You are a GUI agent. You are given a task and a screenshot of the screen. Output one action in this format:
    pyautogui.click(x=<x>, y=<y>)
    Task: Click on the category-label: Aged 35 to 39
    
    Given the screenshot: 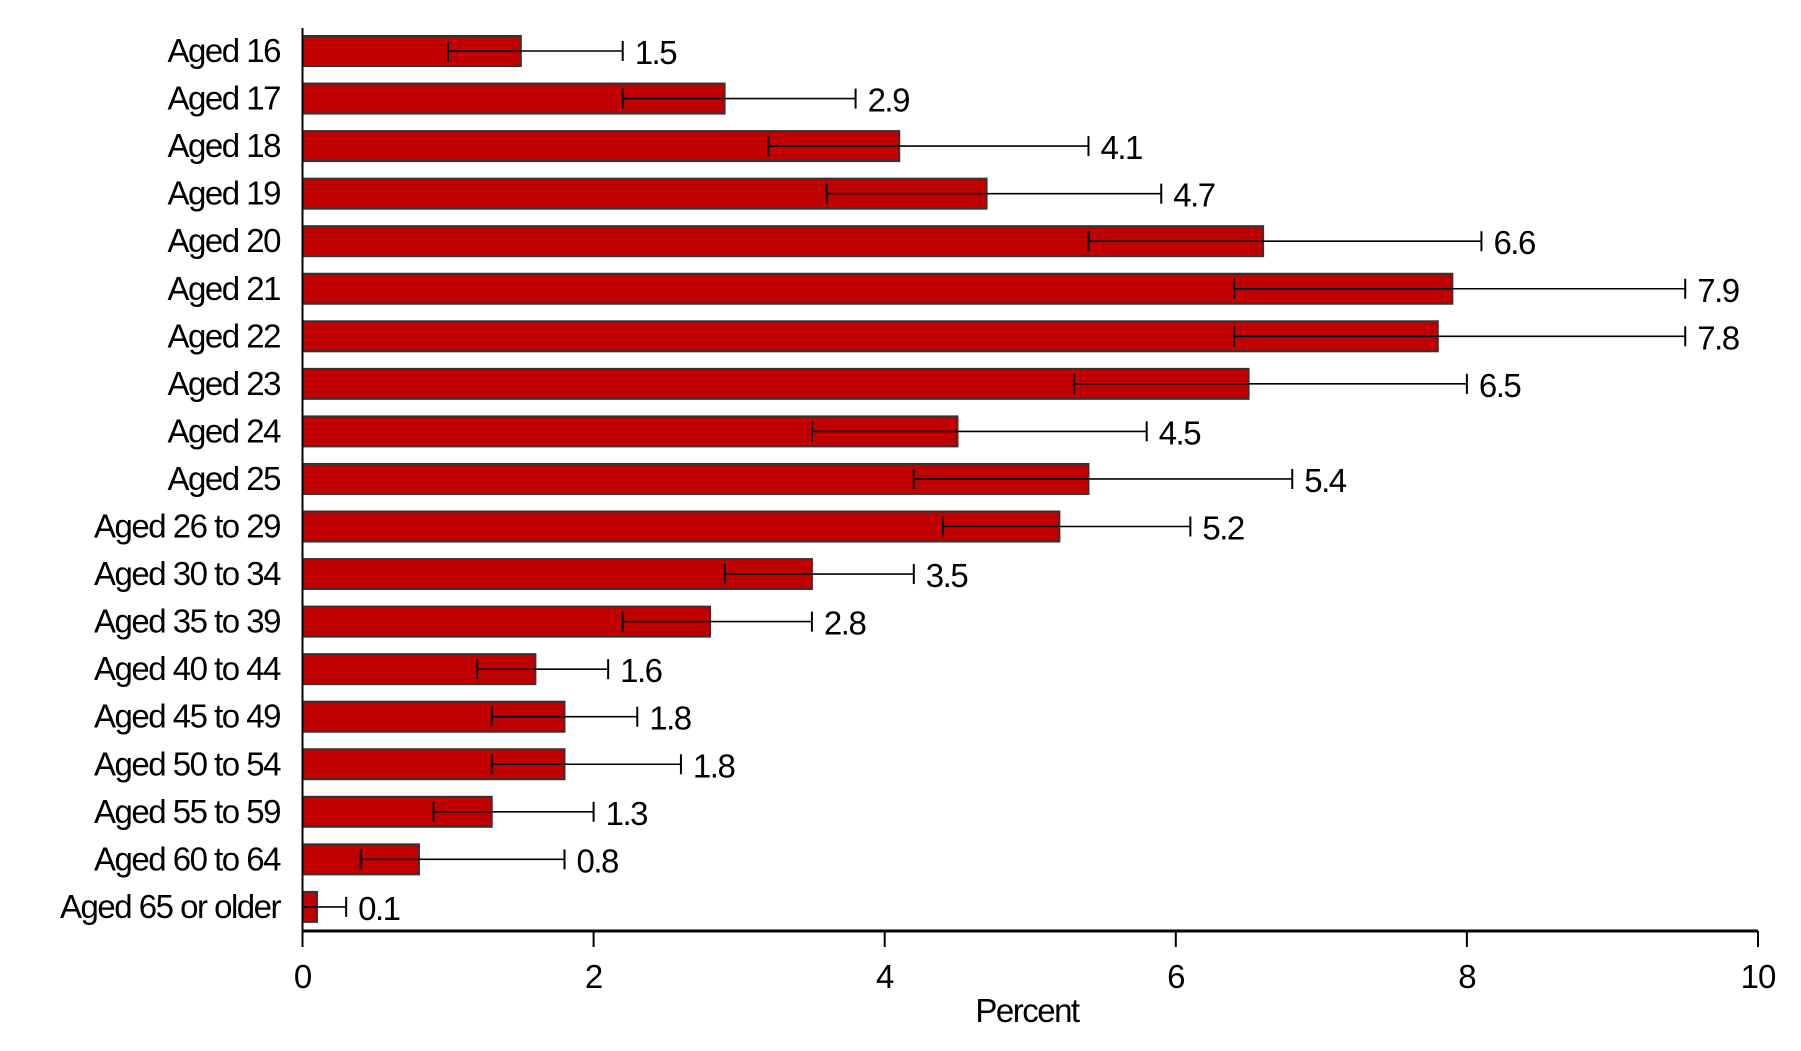 What is the action you would take?
    pyautogui.click(x=187, y=621)
    